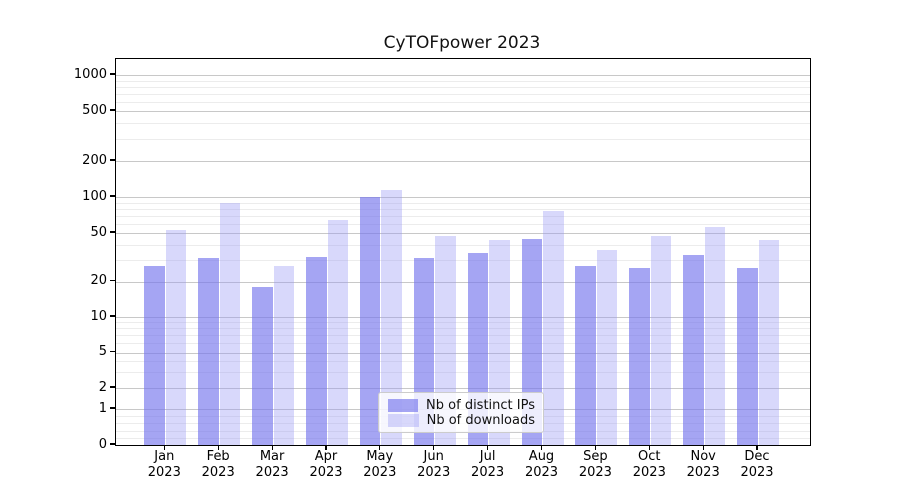 This screenshot has height=500, width=900. Describe the element at coordinates (768, 342) in the screenshot. I see `bar-downloads-dec` at that location.